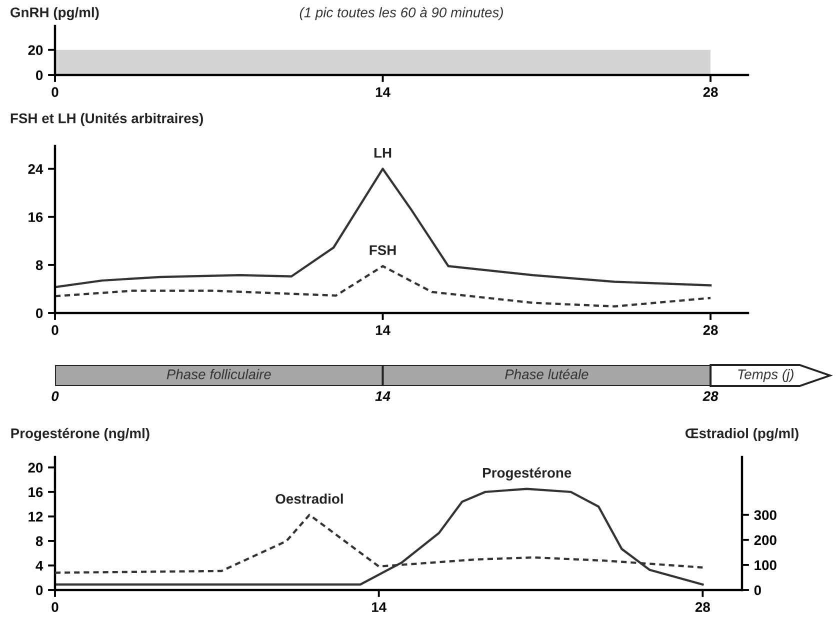  What do you see at coordinates (218, 374) in the screenshot?
I see `data-label: Phase folliculaire` at bounding box center [218, 374].